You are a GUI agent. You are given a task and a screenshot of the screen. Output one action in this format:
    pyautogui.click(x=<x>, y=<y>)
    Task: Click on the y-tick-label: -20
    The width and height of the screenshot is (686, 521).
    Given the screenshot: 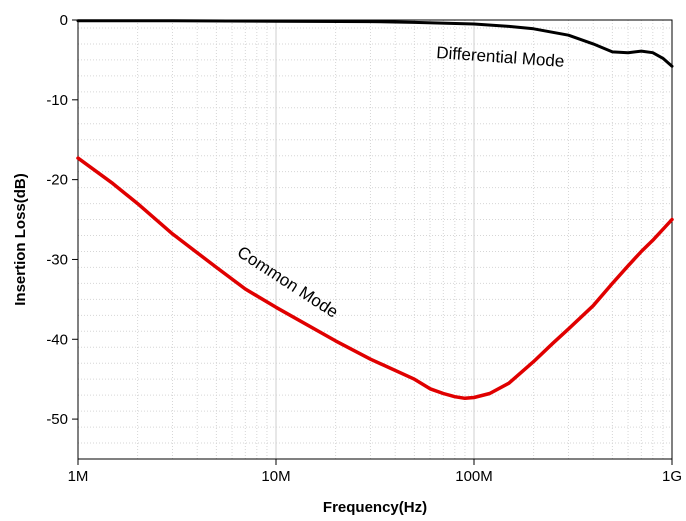 What is the action you would take?
    pyautogui.click(x=57, y=180)
    